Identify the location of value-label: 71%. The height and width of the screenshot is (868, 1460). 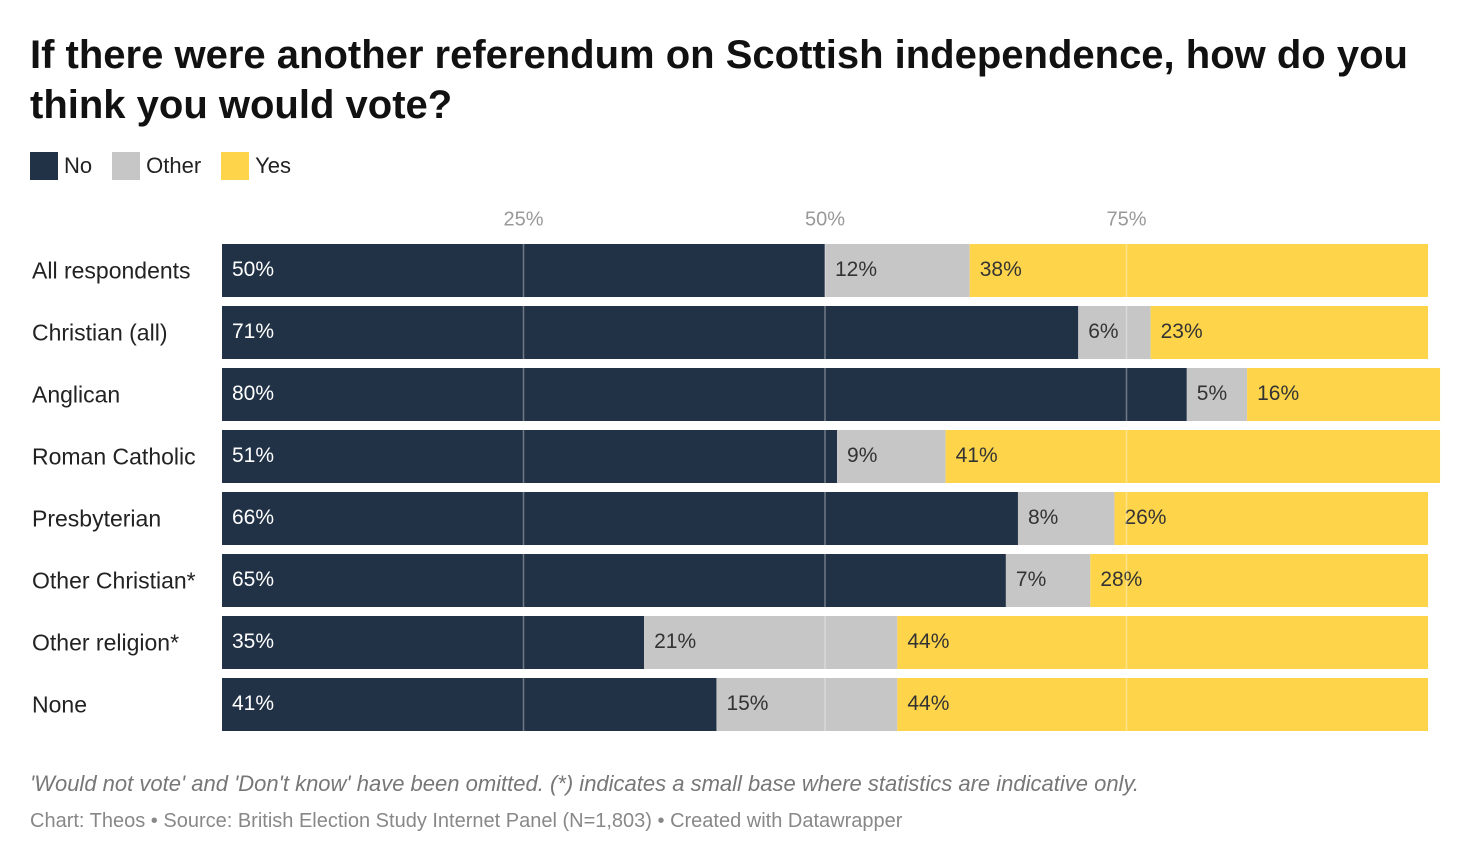
(253, 331).